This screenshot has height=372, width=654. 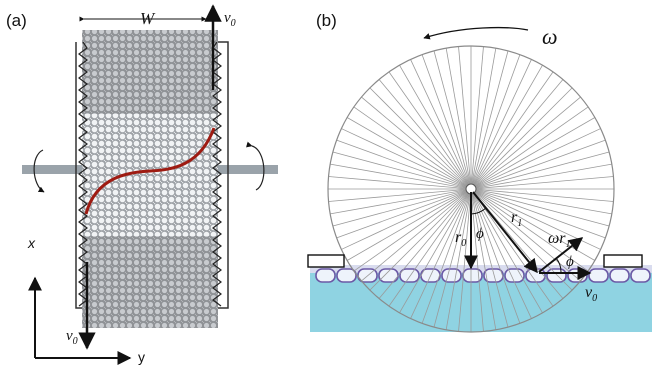 What do you see at coordinates (516, 219) in the screenshot?
I see `r1-label: r1` at bounding box center [516, 219].